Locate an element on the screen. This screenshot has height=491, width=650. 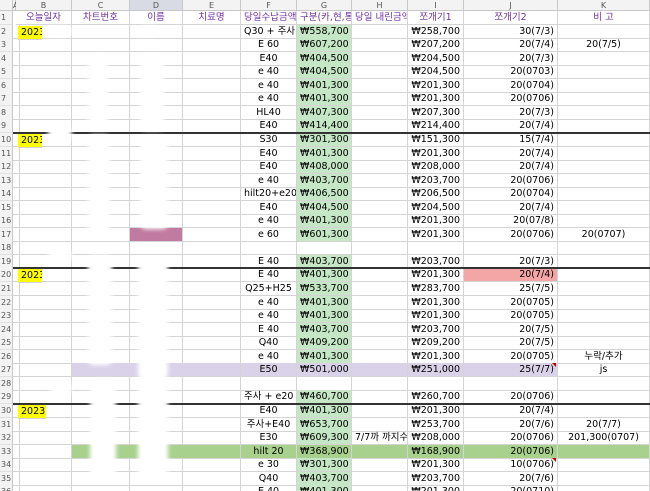
cell-g: 7/7까 까지수납 is located at coordinates (380, 438).